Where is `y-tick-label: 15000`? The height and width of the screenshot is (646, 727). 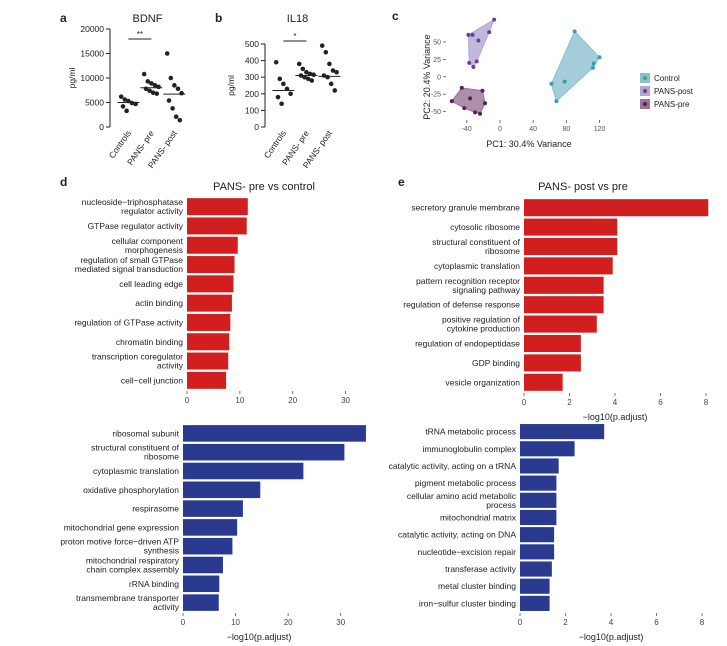 y-tick-label: 15000 is located at coordinates (92, 54).